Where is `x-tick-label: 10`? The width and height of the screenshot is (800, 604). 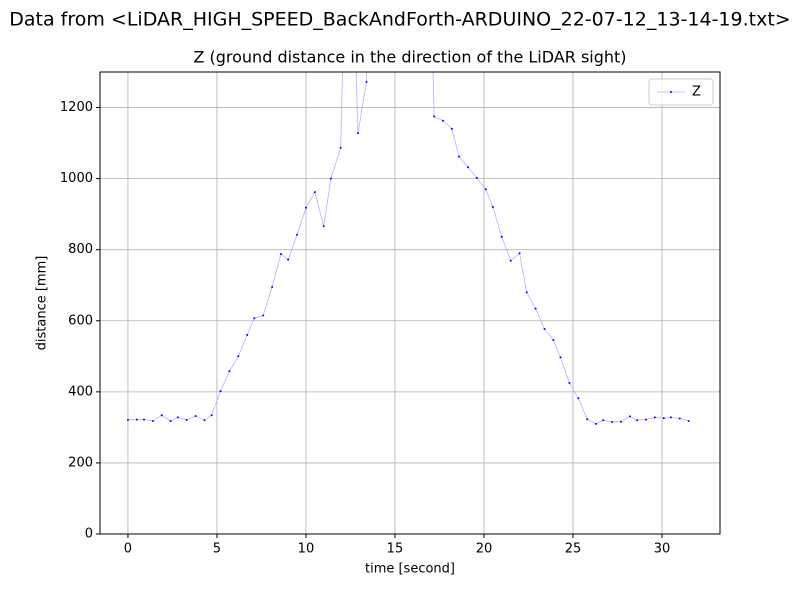 x-tick-label: 10 is located at coordinates (306, 549).